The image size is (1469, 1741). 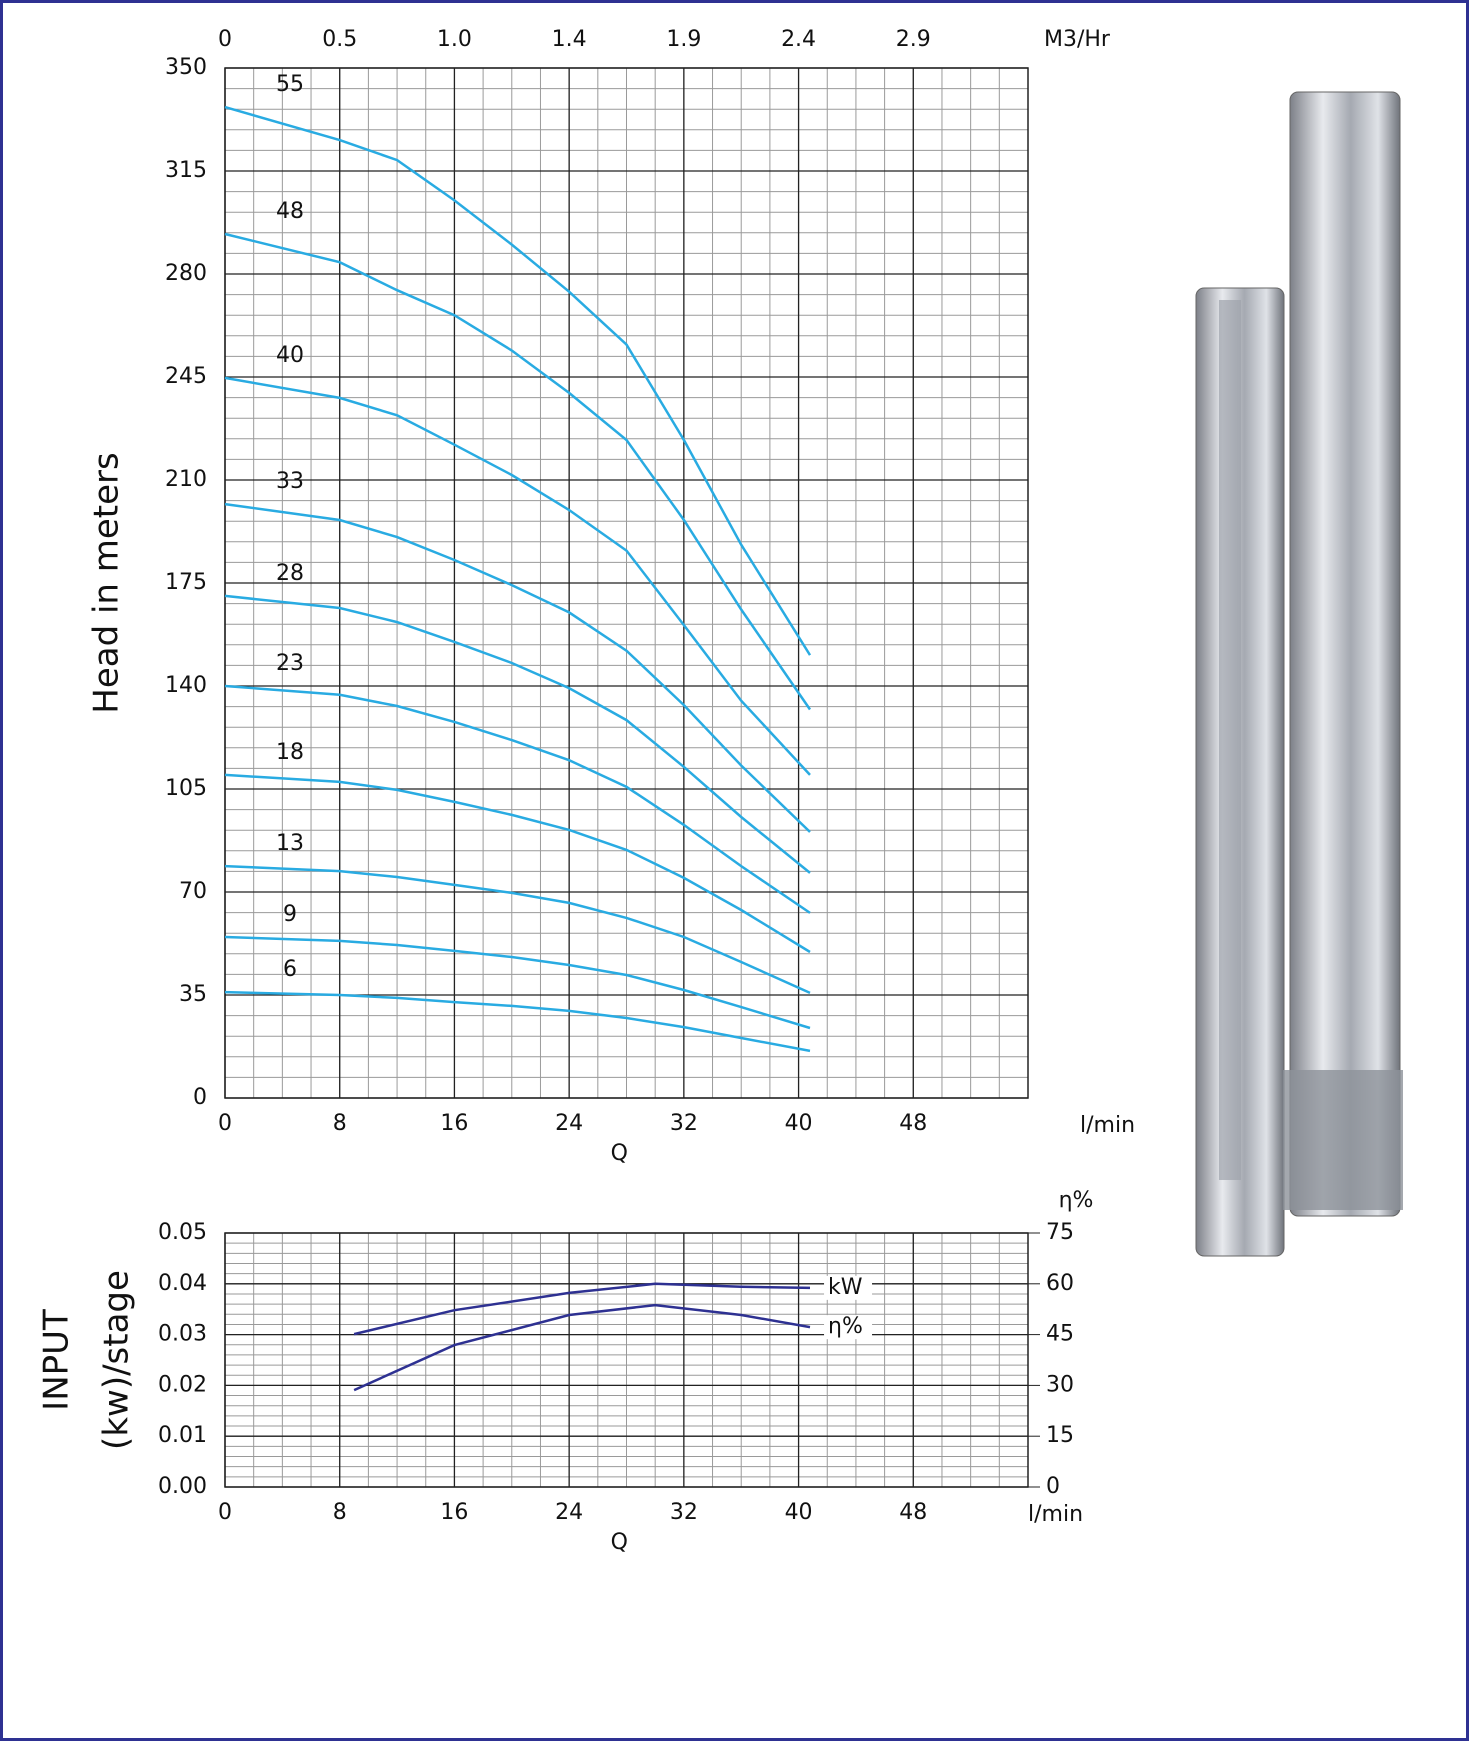 What do you see at coordinates (182, 1486) in the screenshot?
I see `y-tick-label: 0.00` at bounding box center [182, 1486].